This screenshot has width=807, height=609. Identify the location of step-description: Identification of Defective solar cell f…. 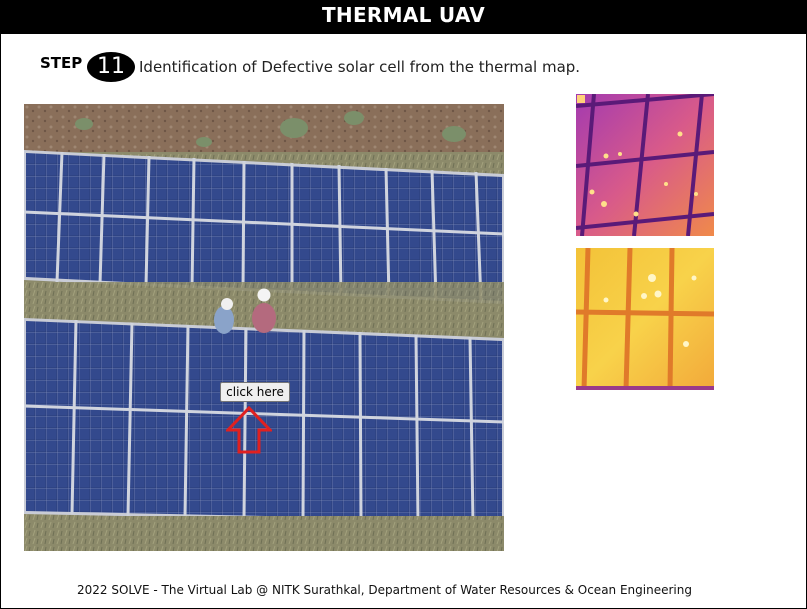
(360, 67).